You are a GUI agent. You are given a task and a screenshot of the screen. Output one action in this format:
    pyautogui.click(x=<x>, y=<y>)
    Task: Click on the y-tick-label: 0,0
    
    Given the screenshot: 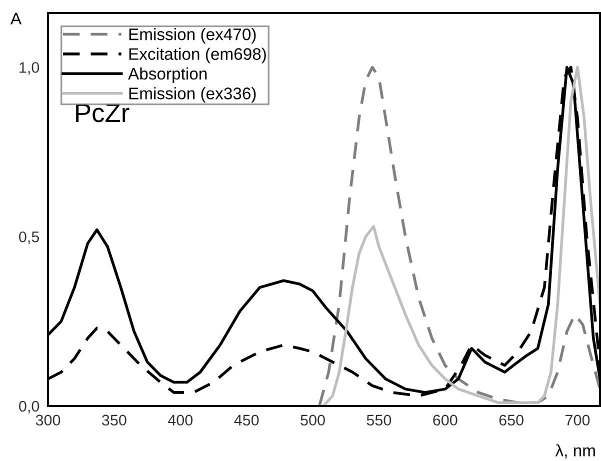 What is the action you would take?
    pyautogui.click(x=29, y=407)
    